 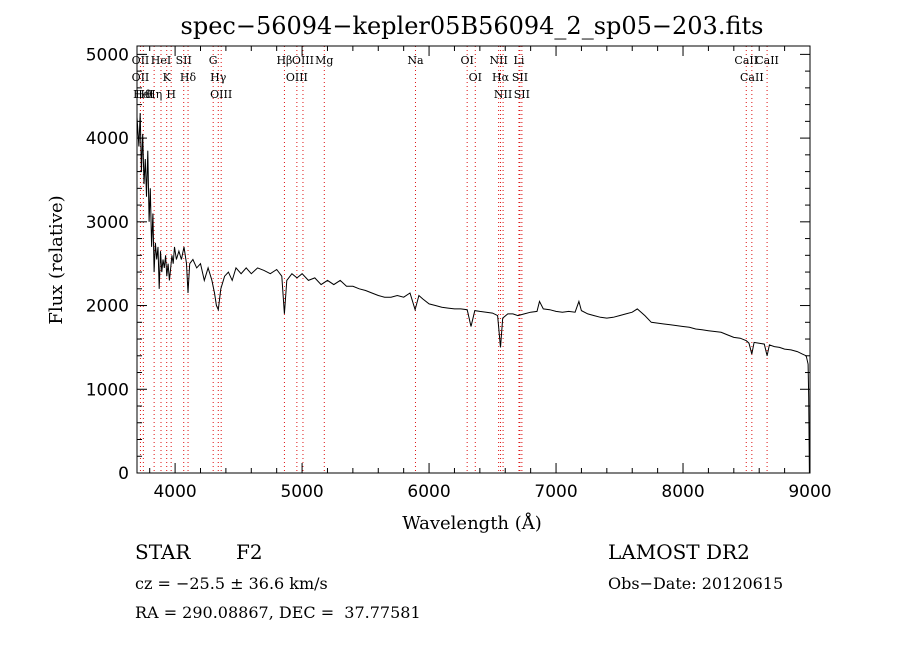 What do you see at coordinates (301, 492) in the screenshot?
I see `x-tick-label: 5000` at bounding box center [301, 492].